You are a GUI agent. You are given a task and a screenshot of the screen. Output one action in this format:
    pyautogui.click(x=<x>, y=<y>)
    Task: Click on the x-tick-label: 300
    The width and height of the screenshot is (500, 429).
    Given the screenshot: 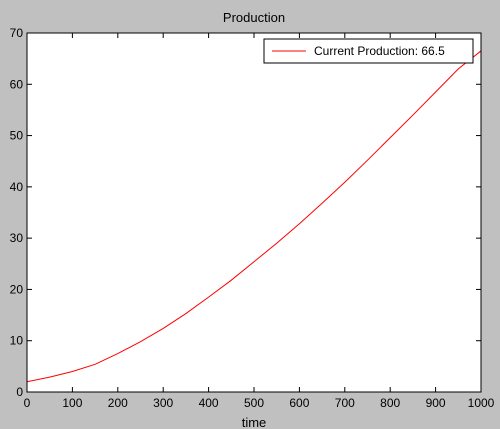 What is the action you would take?
    pyautogui.click(x=163, y=403)
    